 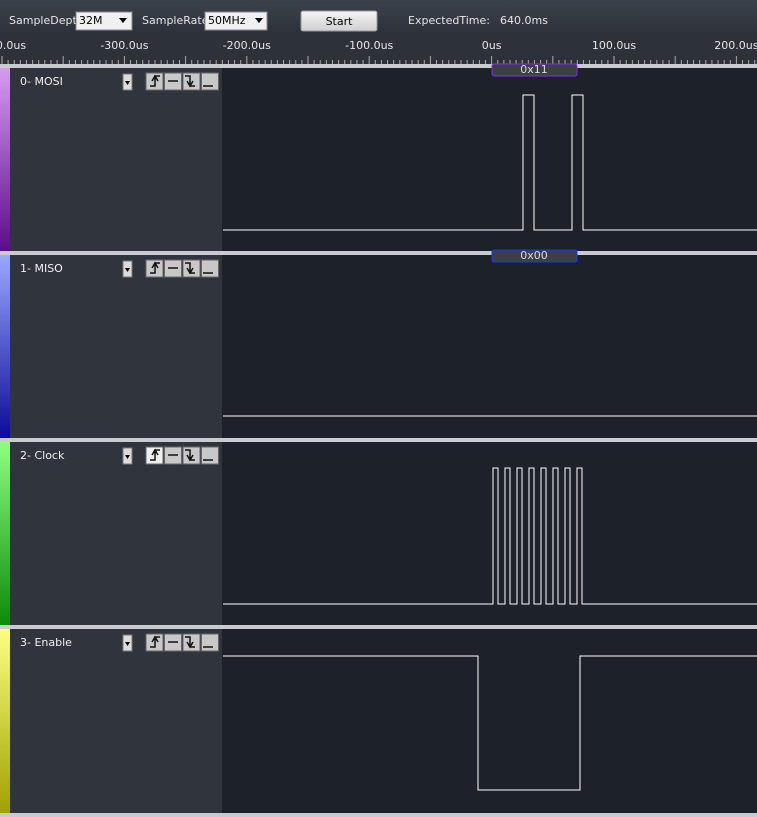 What do you see at coordinates (227, 20) in the screenshot?
I see `sample-rate-value: 50MHz` at bounding box center [227, 20].